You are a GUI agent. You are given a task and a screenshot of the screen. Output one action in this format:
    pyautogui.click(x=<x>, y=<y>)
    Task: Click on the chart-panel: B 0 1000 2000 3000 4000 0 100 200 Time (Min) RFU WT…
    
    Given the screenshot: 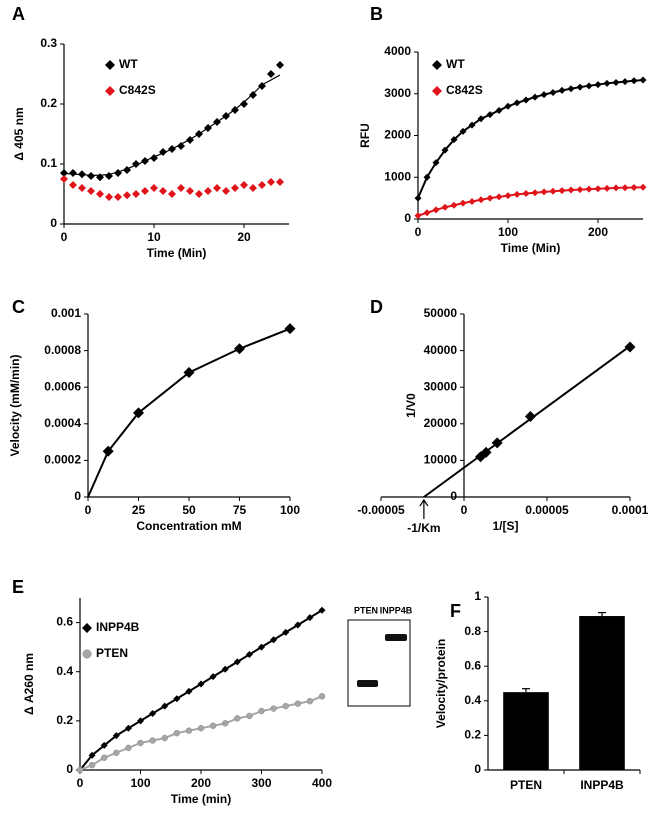 What is the action you would take?
    pyautogui.click(x=502, y=129)
    